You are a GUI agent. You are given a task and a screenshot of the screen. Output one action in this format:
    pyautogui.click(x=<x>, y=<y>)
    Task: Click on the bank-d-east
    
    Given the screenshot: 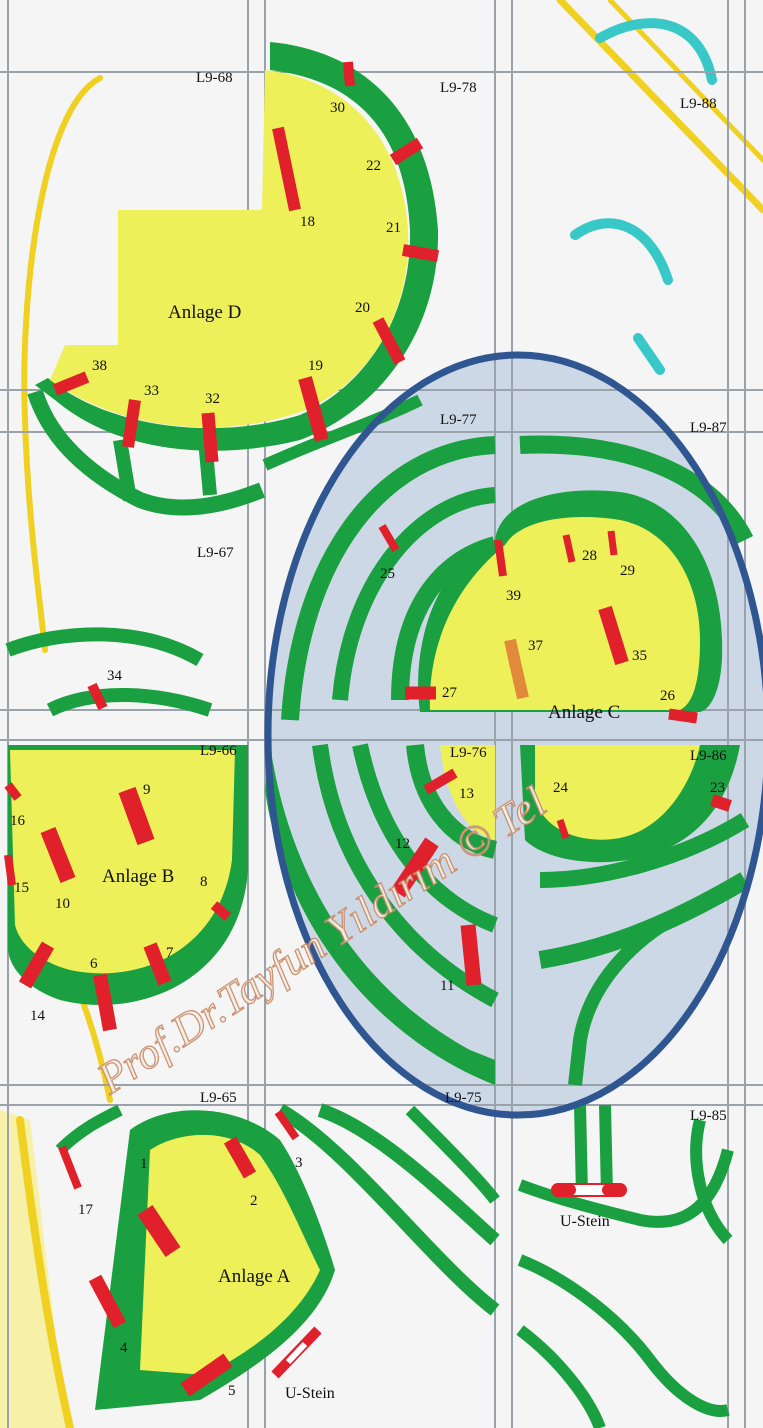 What is the action you would take?
    pyautogui.click(x=342, y=432)
    